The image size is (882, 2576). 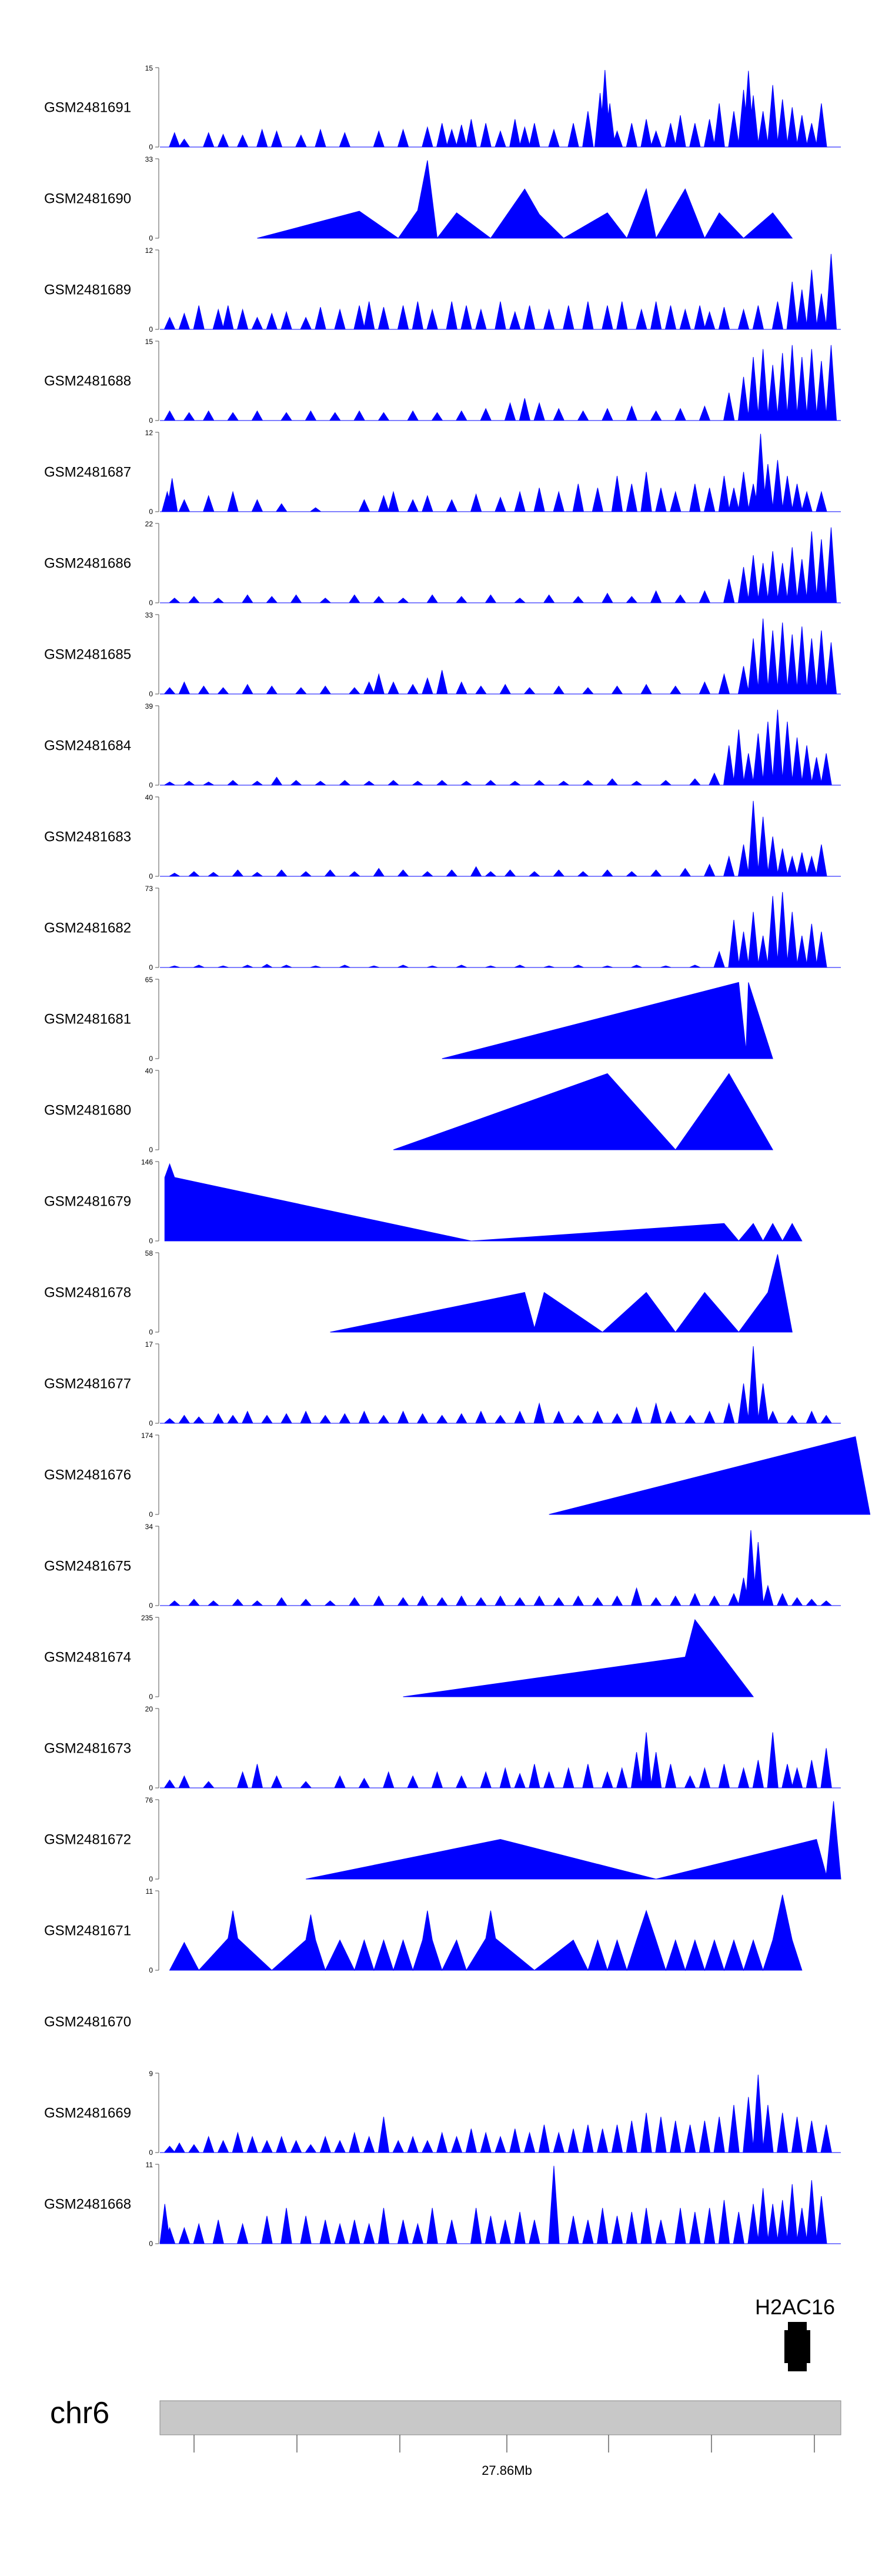 I want to click on track-GSM2481682: GSM2481682 73 0, so click(x=442, y=928).